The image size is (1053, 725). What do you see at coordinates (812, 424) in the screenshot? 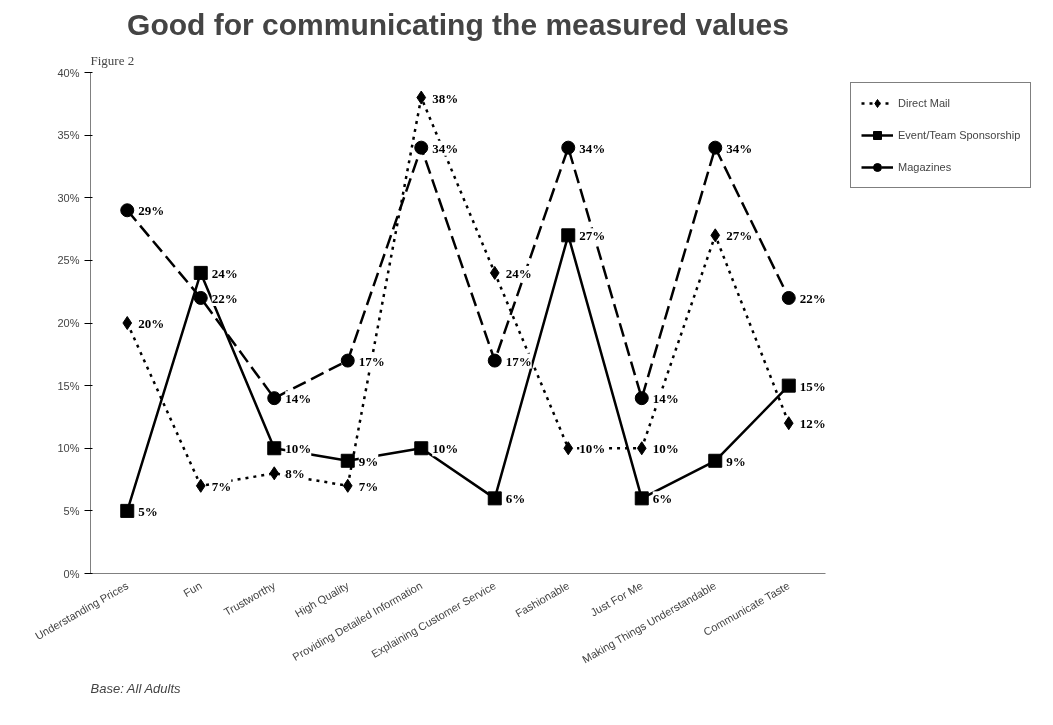
I see `data-label: 12%` at bounding box center [812, 424].